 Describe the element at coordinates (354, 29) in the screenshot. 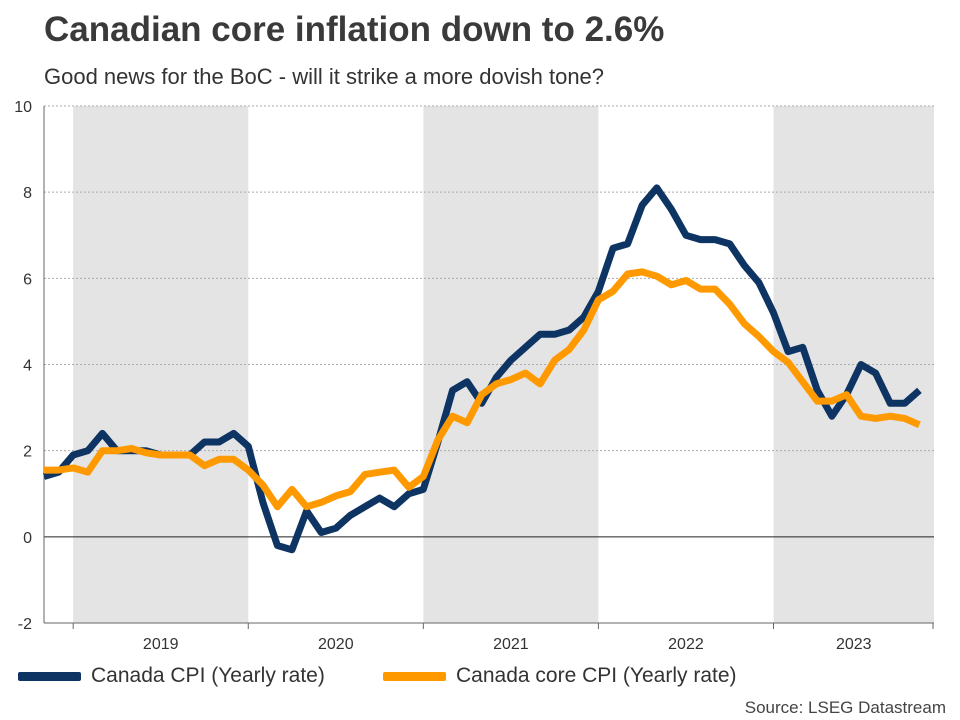

I see `chart-title: Canadian core inflation down to 2.6%` at that location.